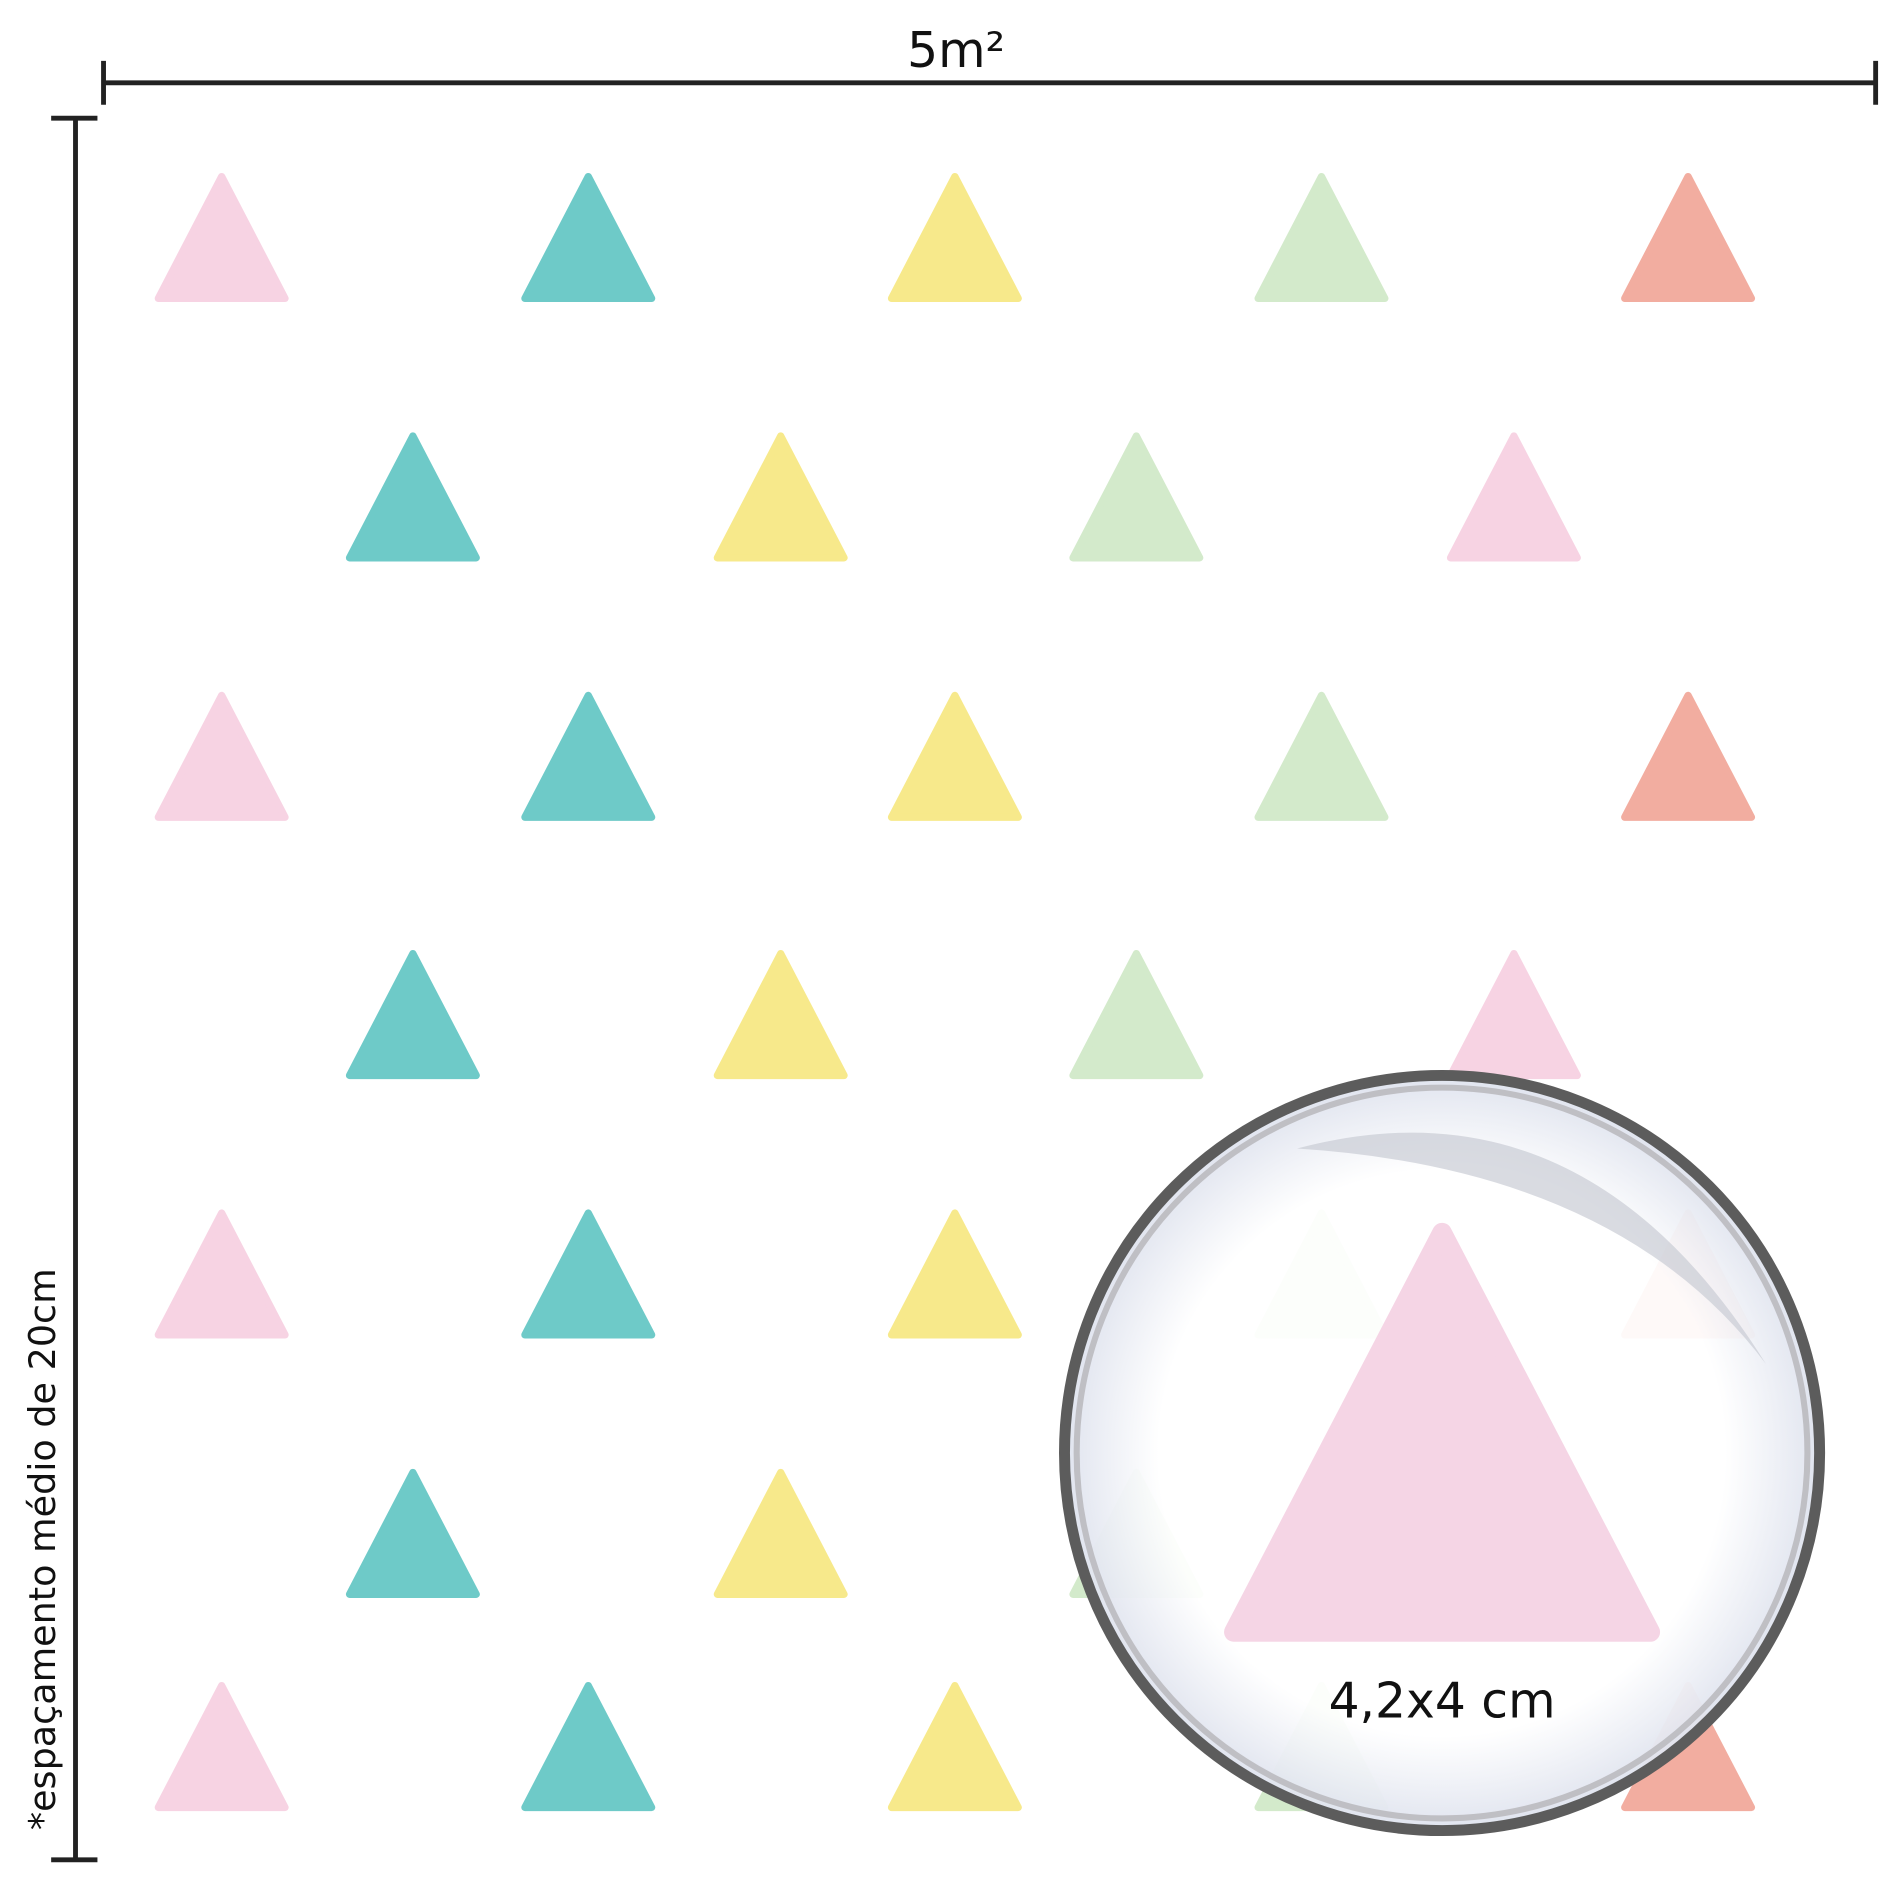  I want to click on width-label: 5m², so click(956, 51).